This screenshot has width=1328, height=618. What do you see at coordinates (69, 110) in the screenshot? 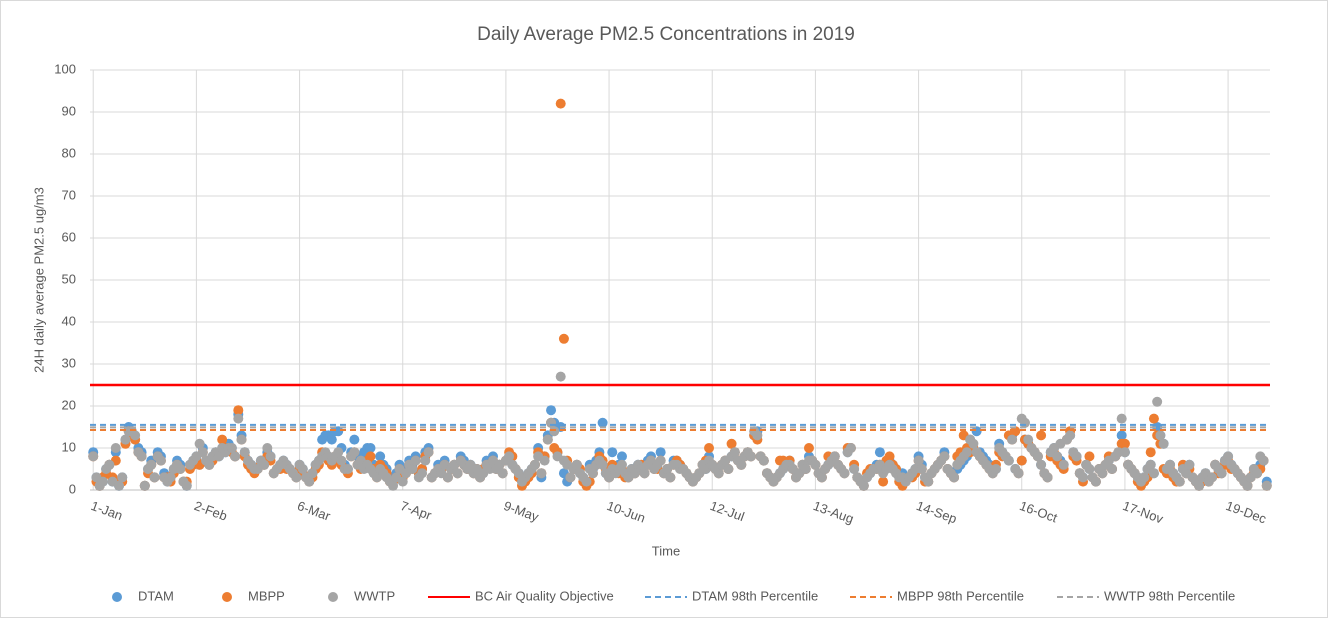
I see `y-tick-label: 90` at bounding box center [69, 110].